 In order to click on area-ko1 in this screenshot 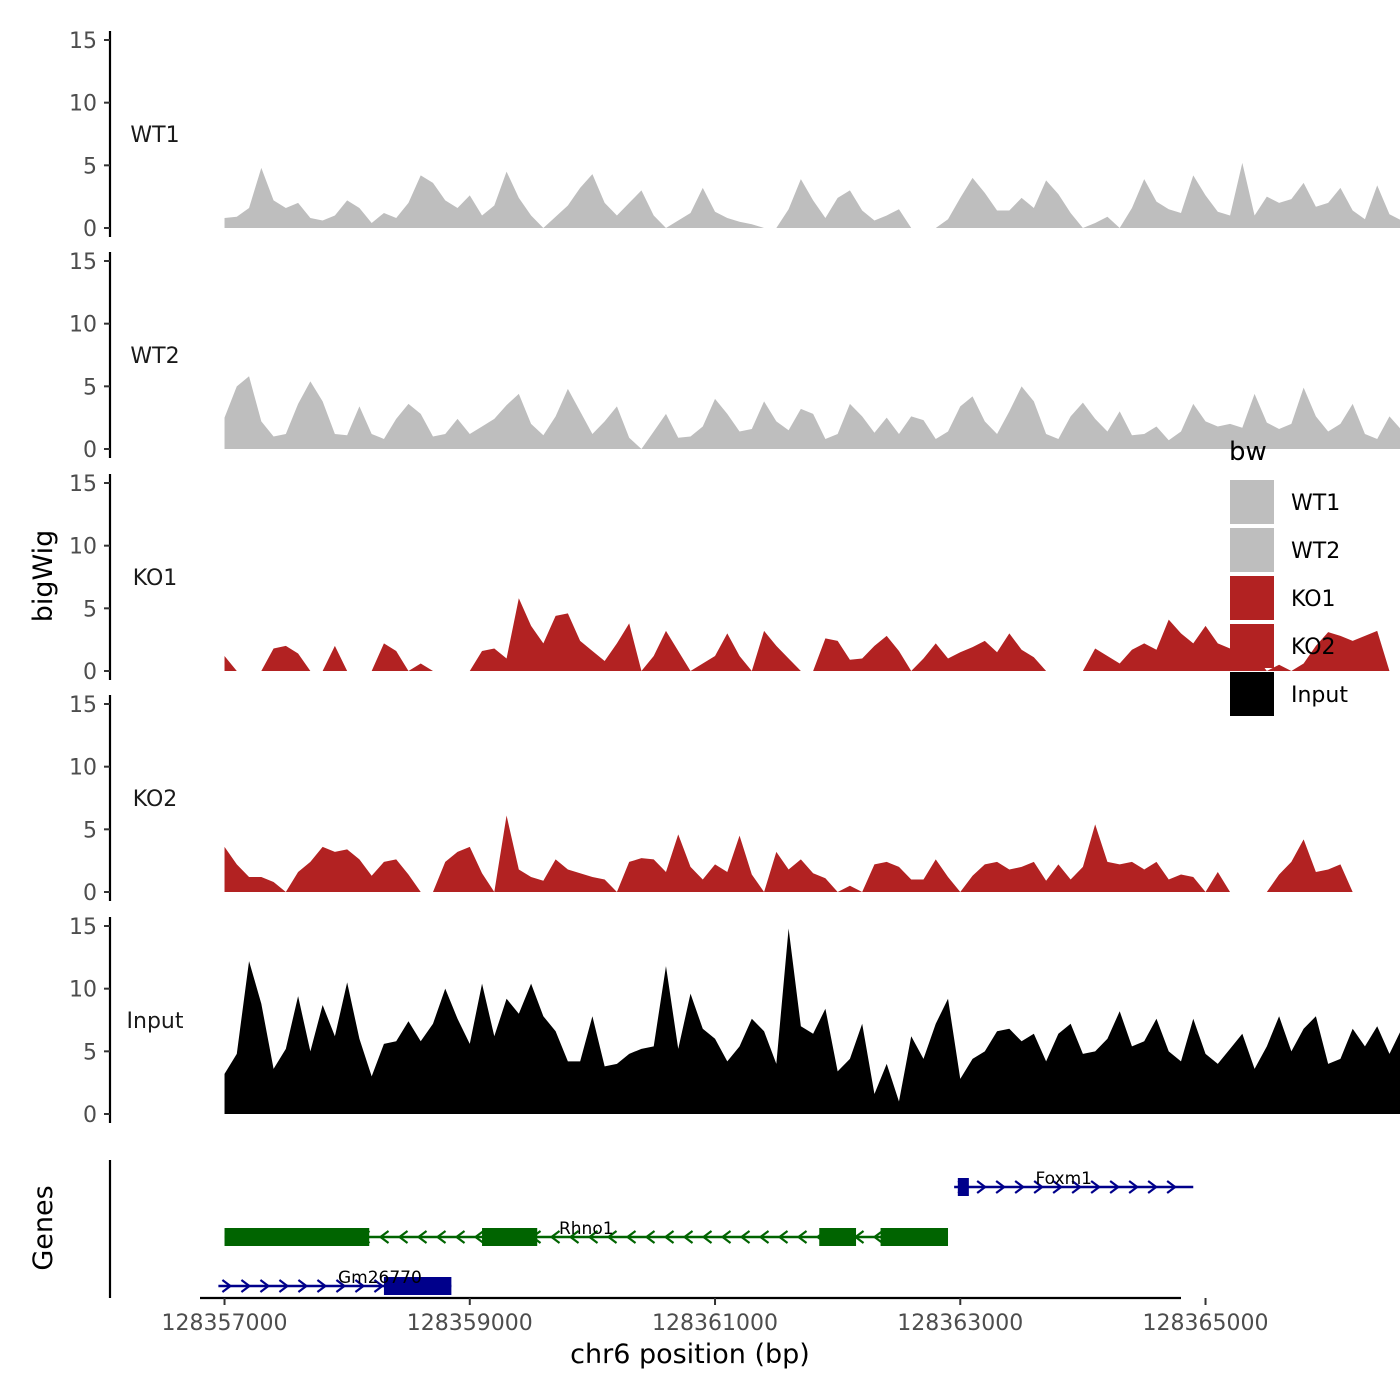, I will do `click(812, 634)`.